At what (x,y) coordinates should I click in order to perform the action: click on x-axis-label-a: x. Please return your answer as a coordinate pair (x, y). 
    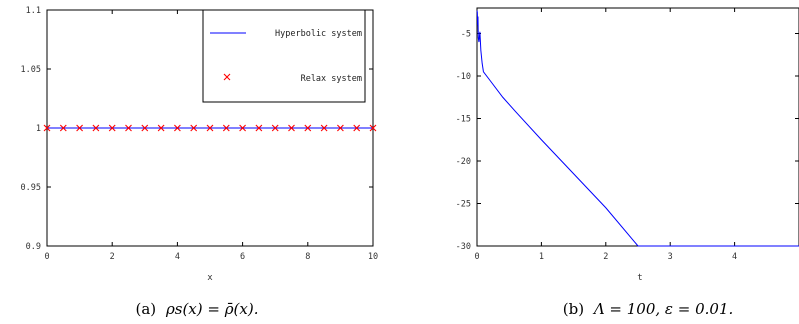
    Looking at the image, I should click on (210, 278).